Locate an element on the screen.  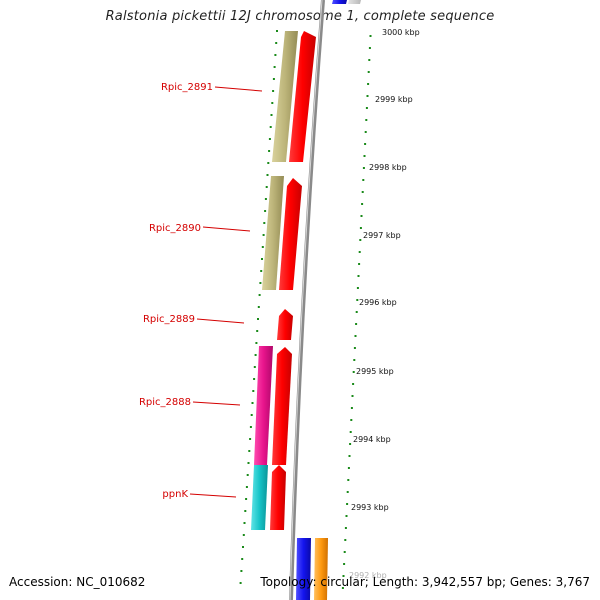
sequence-backbone-highlight is located at coordinates (306, 300).